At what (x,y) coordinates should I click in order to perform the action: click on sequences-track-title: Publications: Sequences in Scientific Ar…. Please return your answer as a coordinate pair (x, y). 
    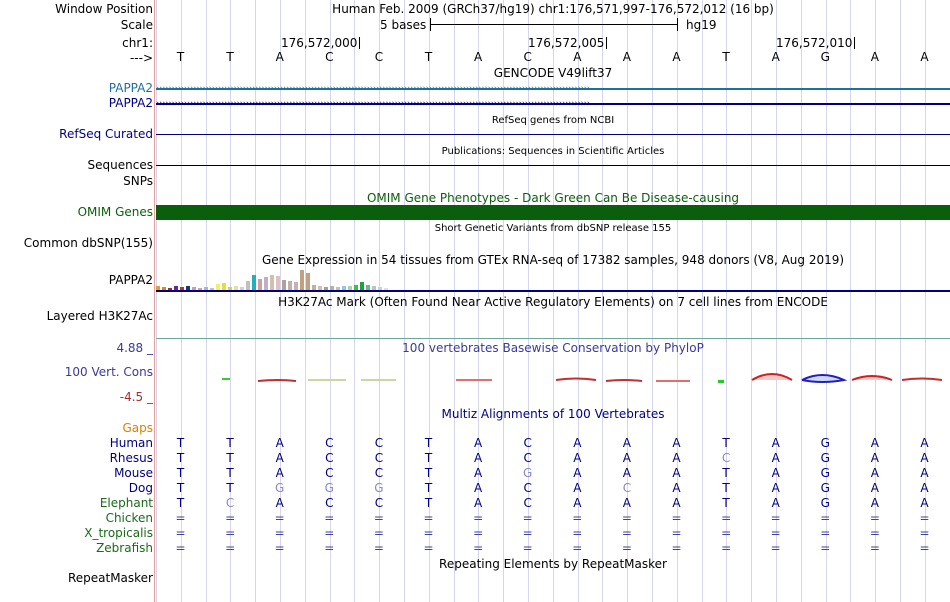
    Looking at the image, I should click on (553, 151).